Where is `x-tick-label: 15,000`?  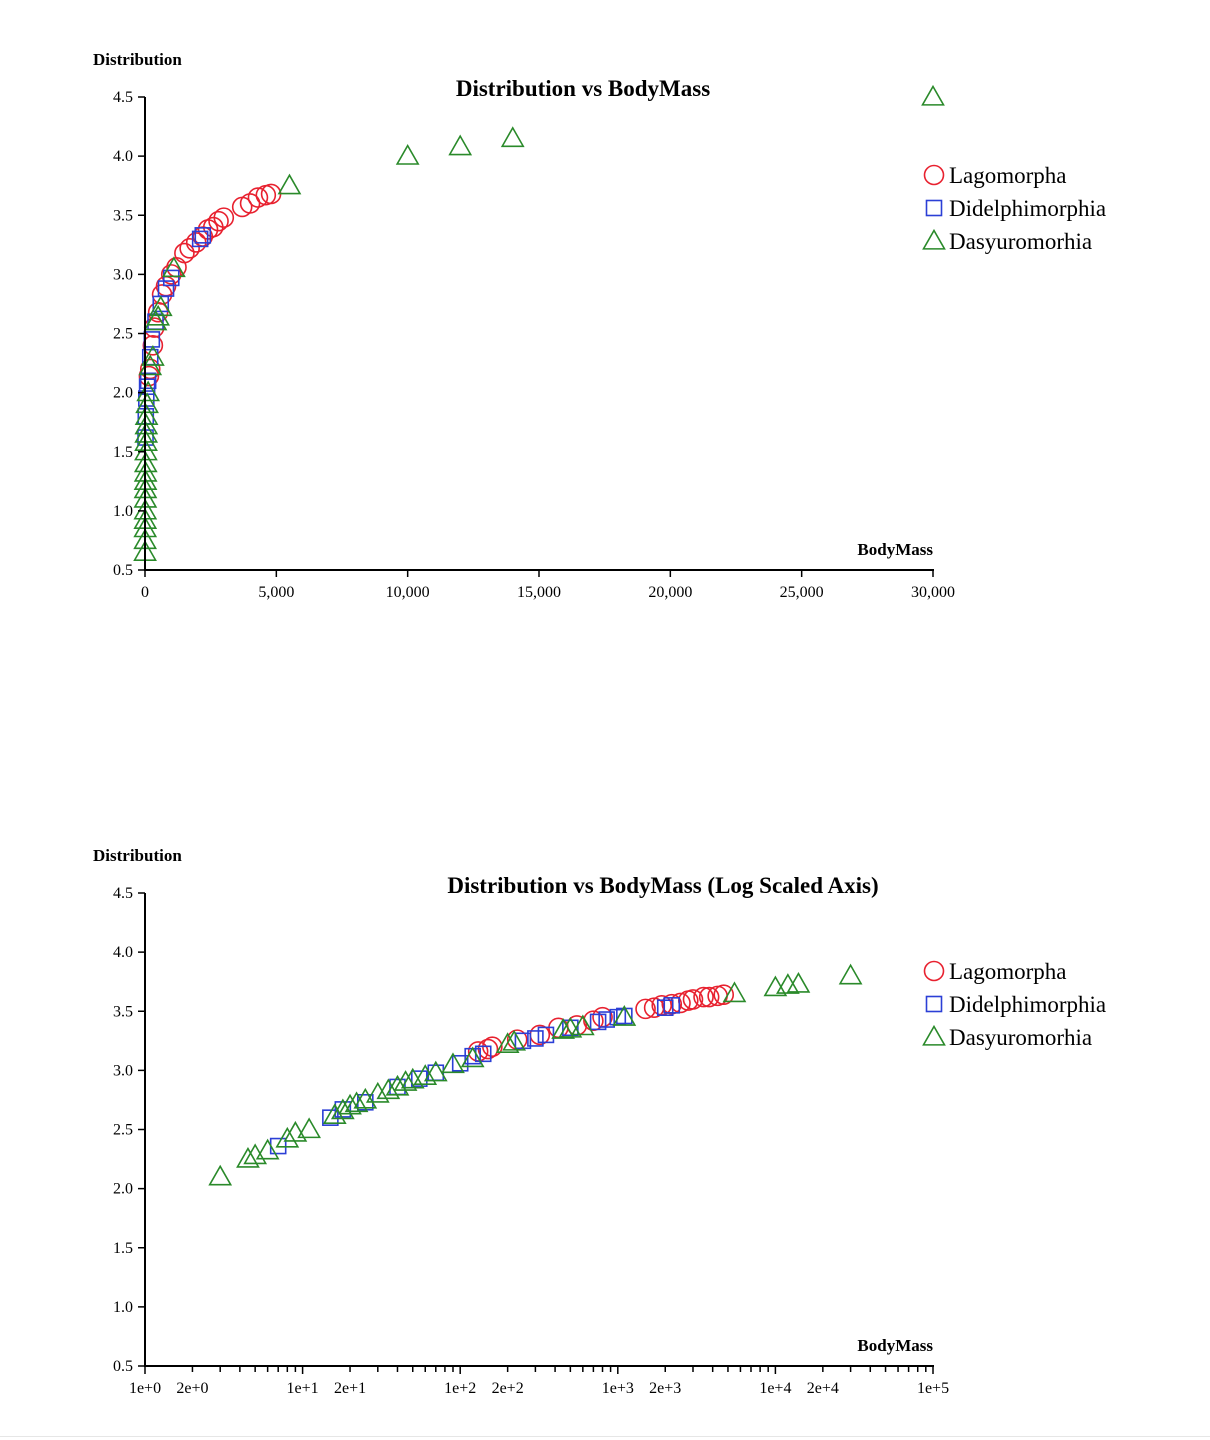
x-tick-label: 15,000 is located at coordinates (539, 592).